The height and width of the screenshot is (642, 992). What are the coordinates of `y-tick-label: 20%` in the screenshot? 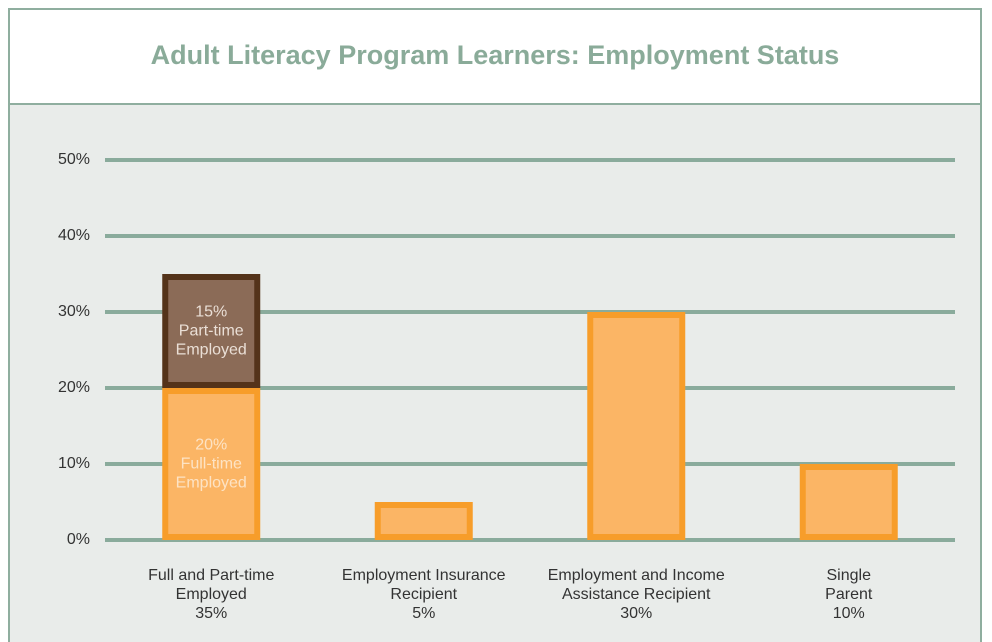 It's located at (73, 387).